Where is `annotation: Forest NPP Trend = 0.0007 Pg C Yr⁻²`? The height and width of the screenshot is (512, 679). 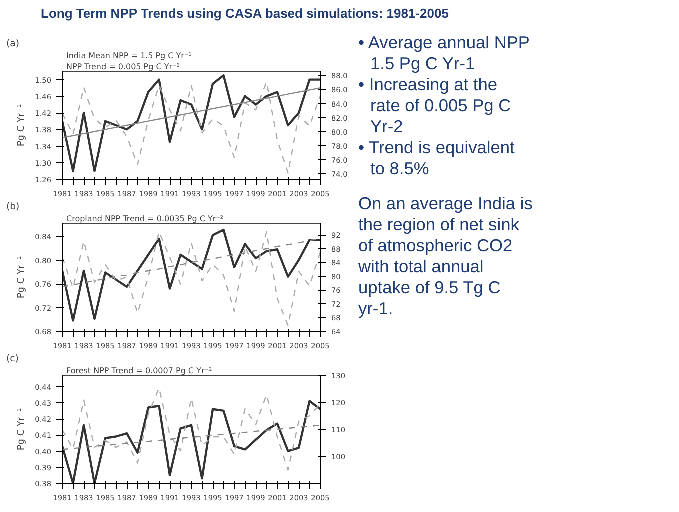 annotation: Forest NPP Trend = 0.0007 Pg C Yr⁻² is located at coordinates (139, 371).